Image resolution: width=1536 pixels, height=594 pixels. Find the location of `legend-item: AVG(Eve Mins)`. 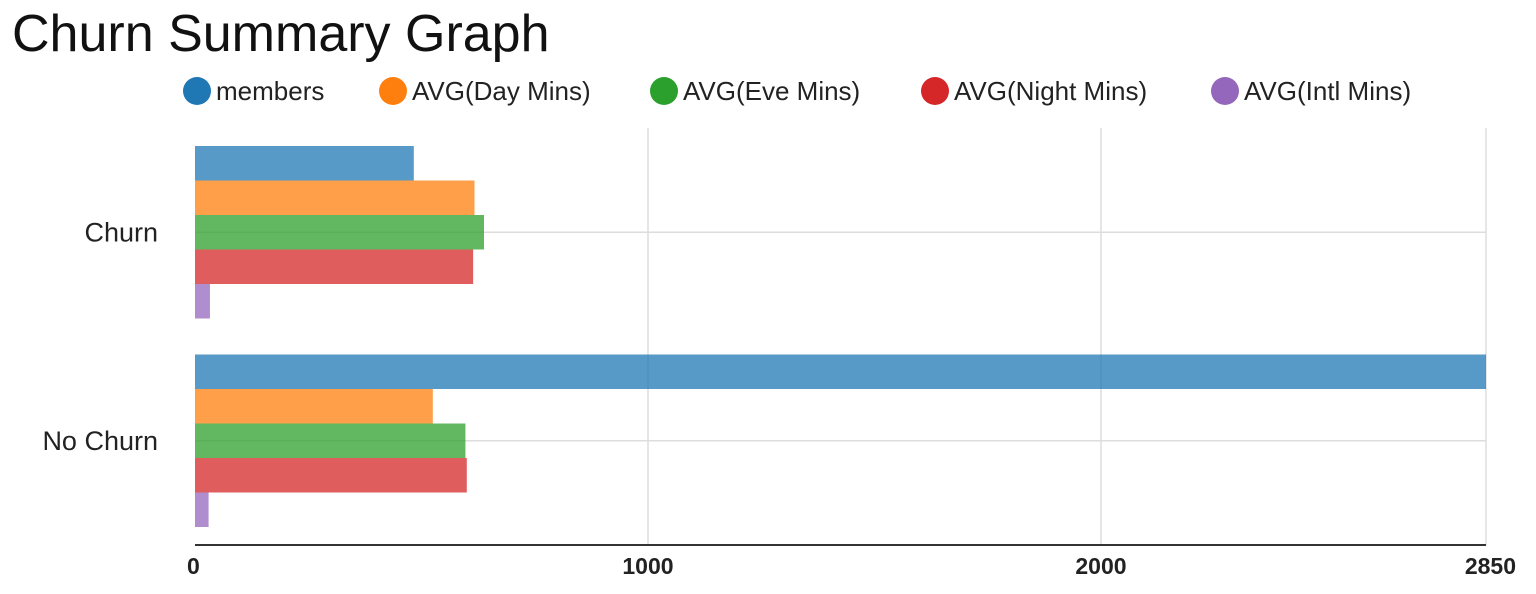

legend-item: AVG(Eve Mins) is located at coordinates (755, 91).